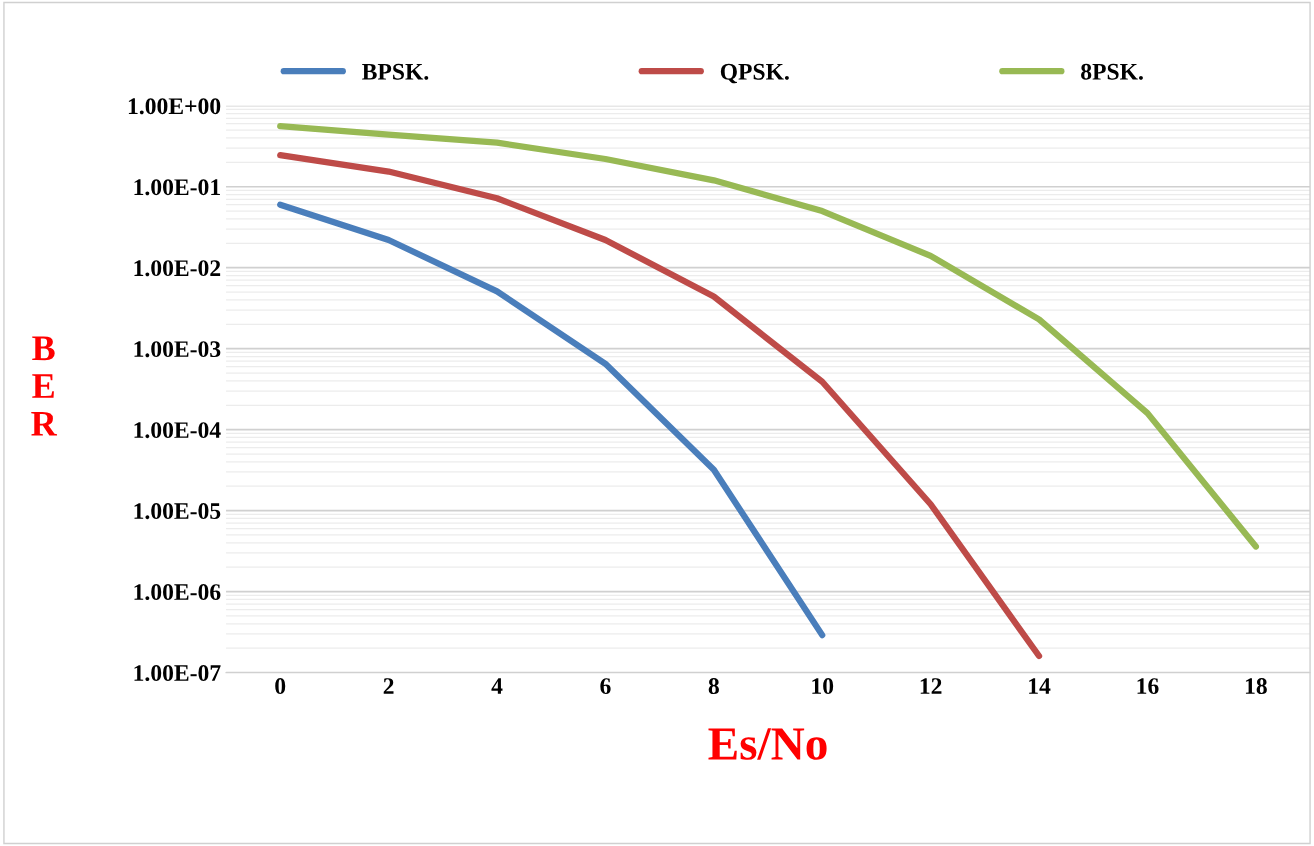 The image size is (1314, 846). Describe the element at coordinates (177, 430) in the screenshot. I see `y-tick-label: 1.00E-04` at that location.